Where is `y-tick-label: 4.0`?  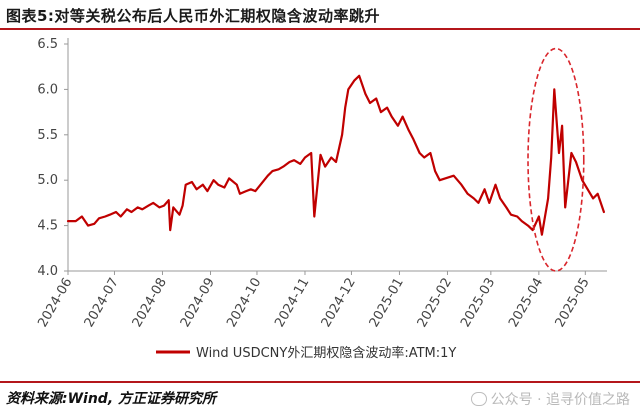 y-tick-label: 4.0 is located at coordinates (47, 271).